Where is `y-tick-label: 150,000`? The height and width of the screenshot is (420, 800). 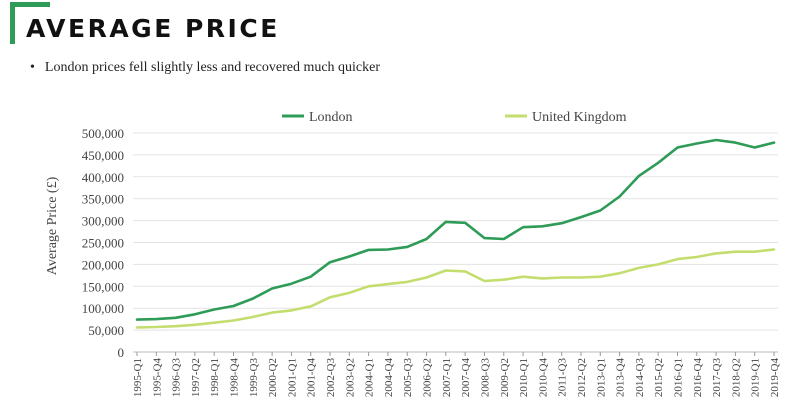
y-tick-label: 150,000 is located at coordinates (103, 286).